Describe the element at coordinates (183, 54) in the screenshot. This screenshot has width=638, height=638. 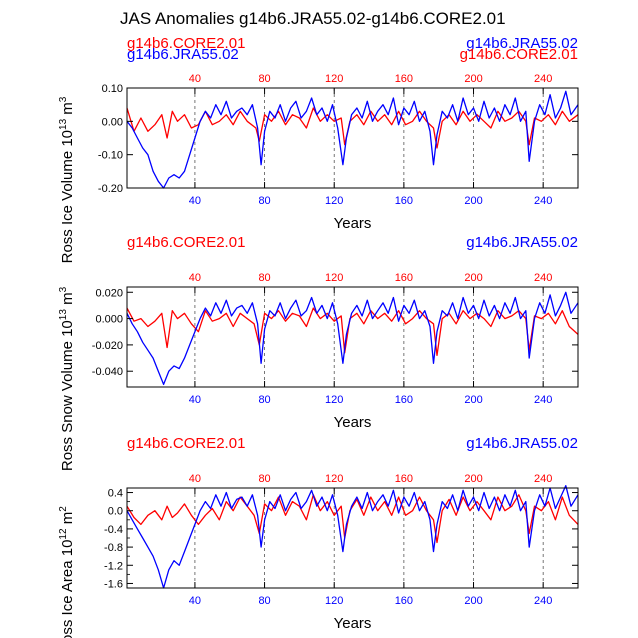
I see `legend-jra-overlap: g14b6.JRA55.02` at that location.